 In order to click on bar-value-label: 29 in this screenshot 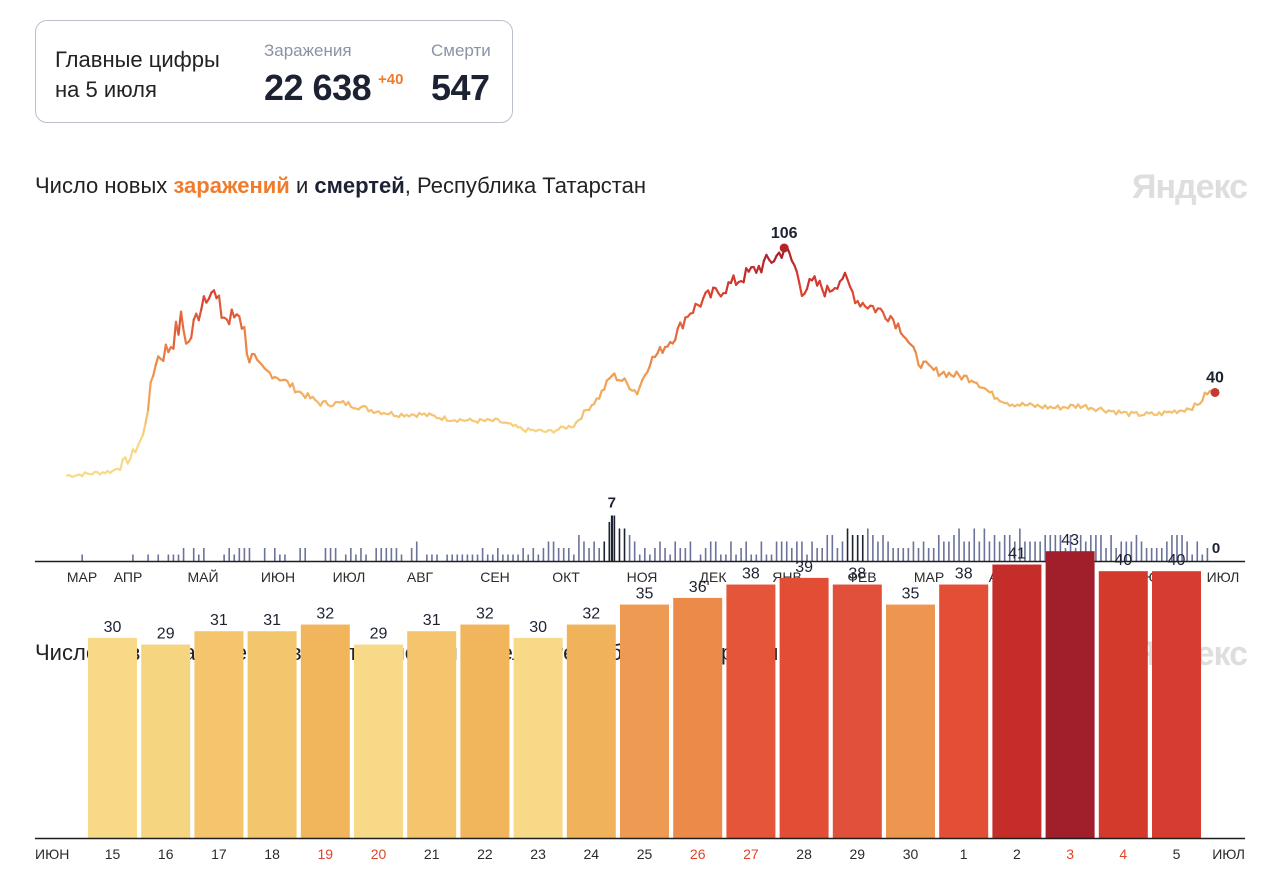, I will do `click(166, 634)`.